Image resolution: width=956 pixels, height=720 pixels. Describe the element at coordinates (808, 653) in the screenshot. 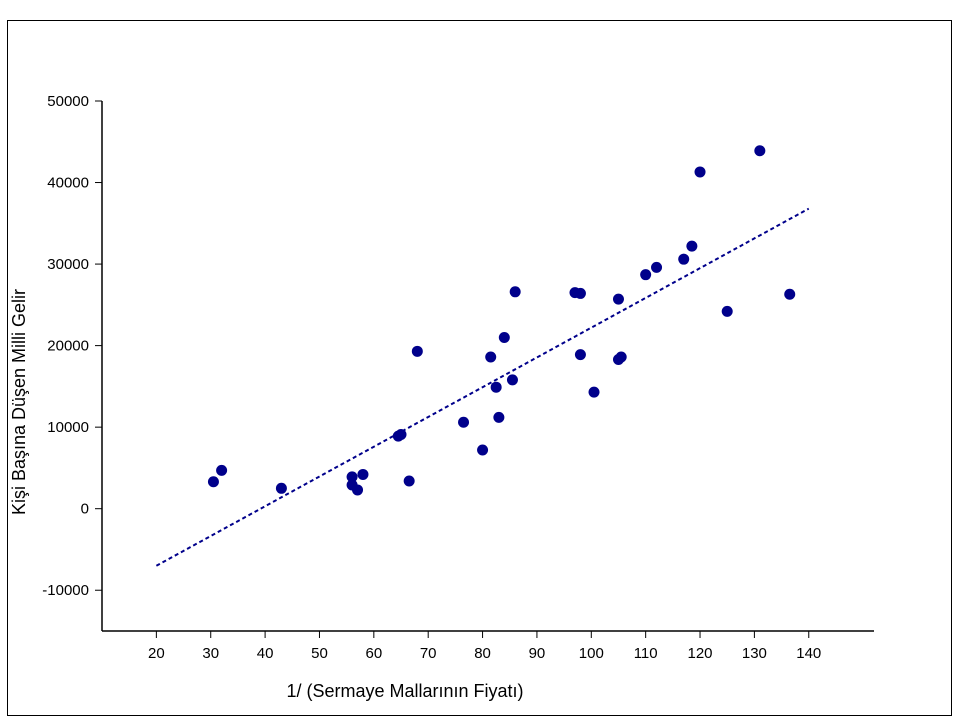

I see `x-tick-label: 140` at that location.